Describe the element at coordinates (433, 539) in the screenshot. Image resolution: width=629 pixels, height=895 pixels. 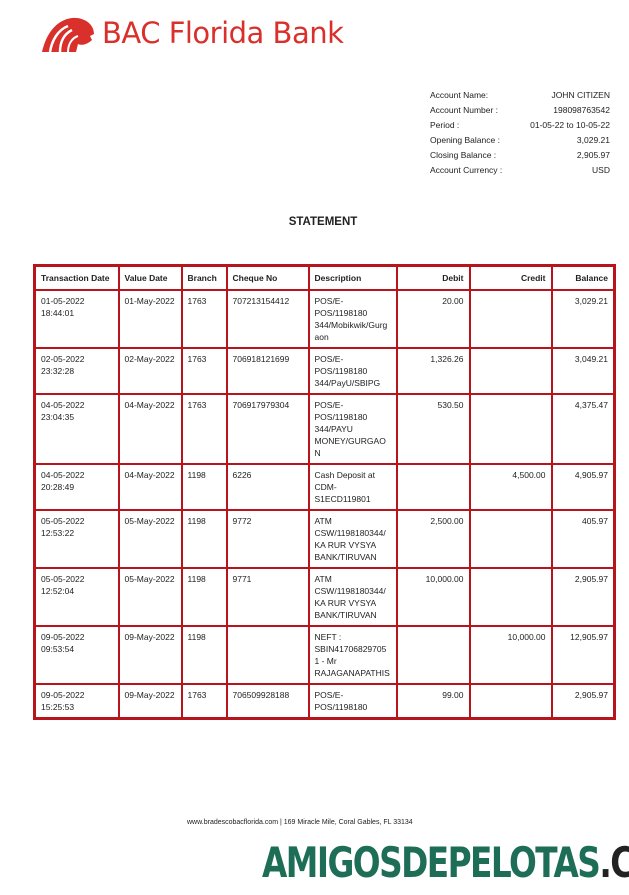
I see `table-cell: 2,500.00` at that location.